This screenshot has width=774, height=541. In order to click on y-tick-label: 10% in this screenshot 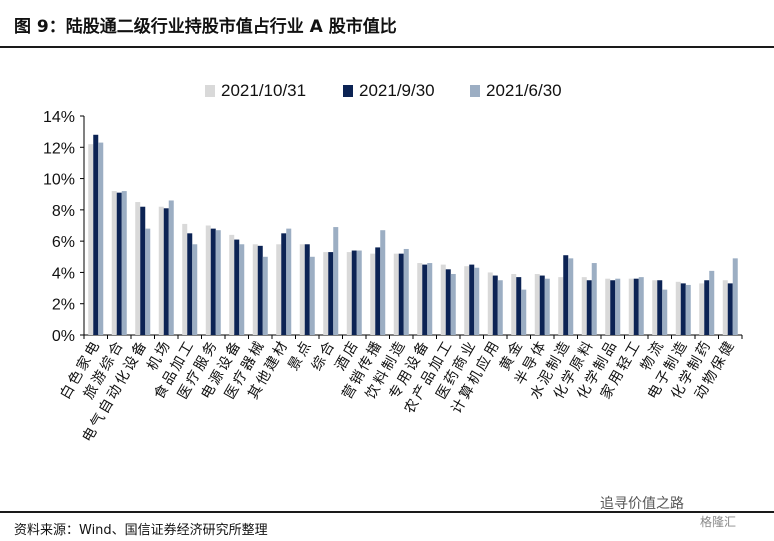, I will do `click(59, 180)`.